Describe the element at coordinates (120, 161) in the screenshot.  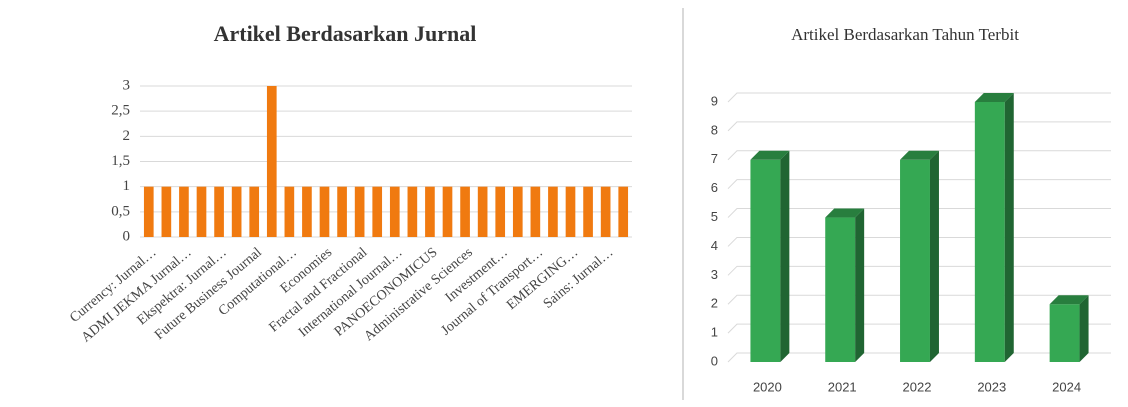
I see `y-tick-label: 1,5` at that location.